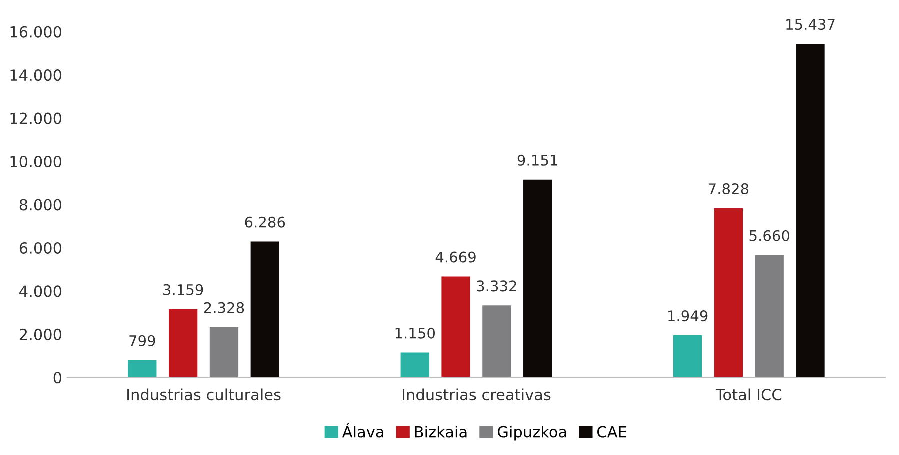 This screenshot has width=899, height=455. I want to click on x-tick-label: Total ICC, so click(749, 394).